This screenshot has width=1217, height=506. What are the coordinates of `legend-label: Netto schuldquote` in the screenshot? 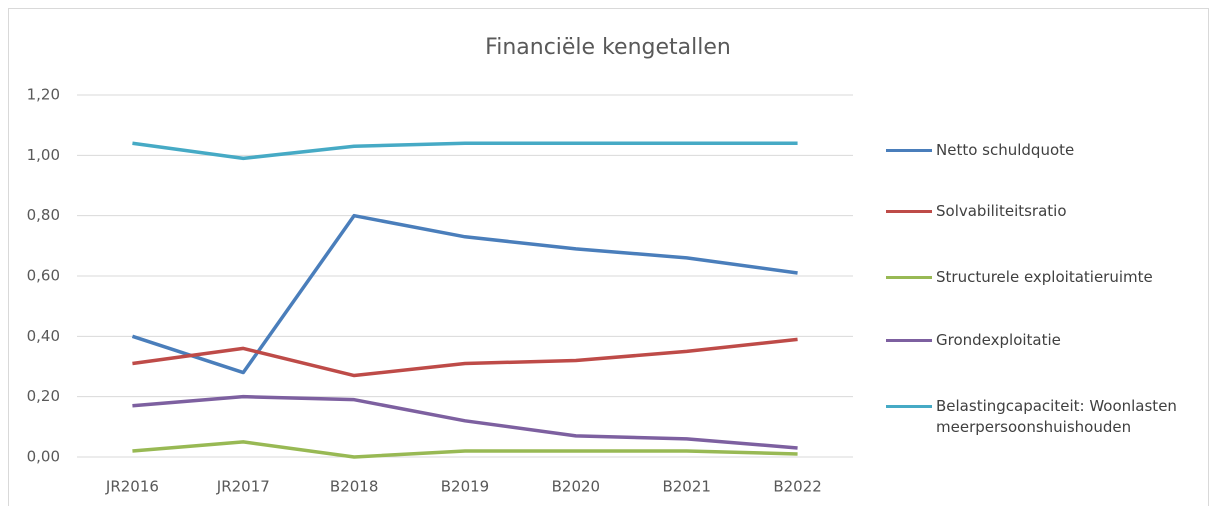 It's located at (1005, 150).